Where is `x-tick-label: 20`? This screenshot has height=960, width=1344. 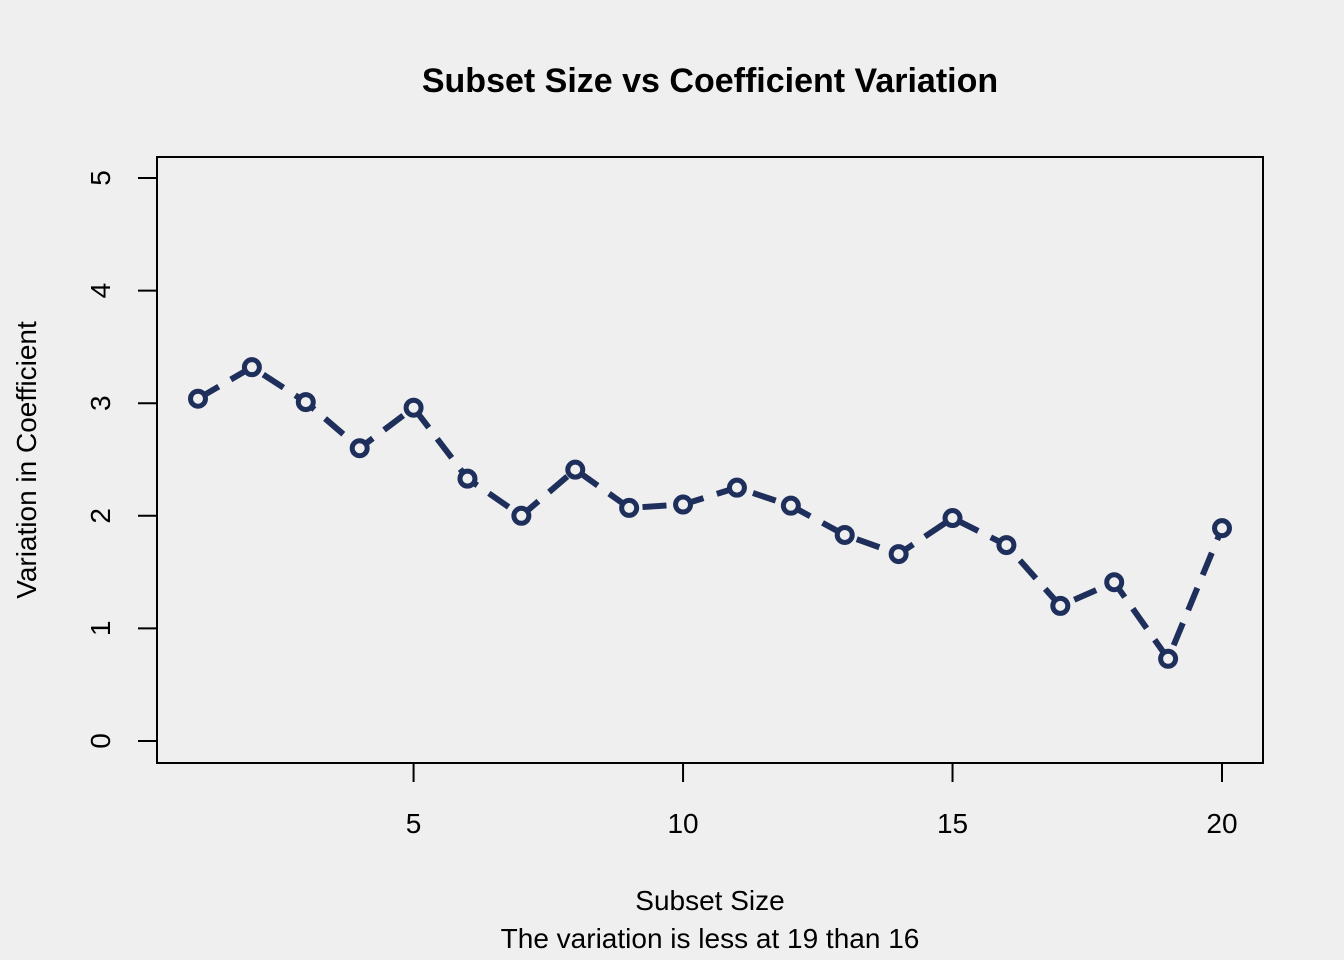
x-tick-label: 20 is located at coordinates (1221, 823).